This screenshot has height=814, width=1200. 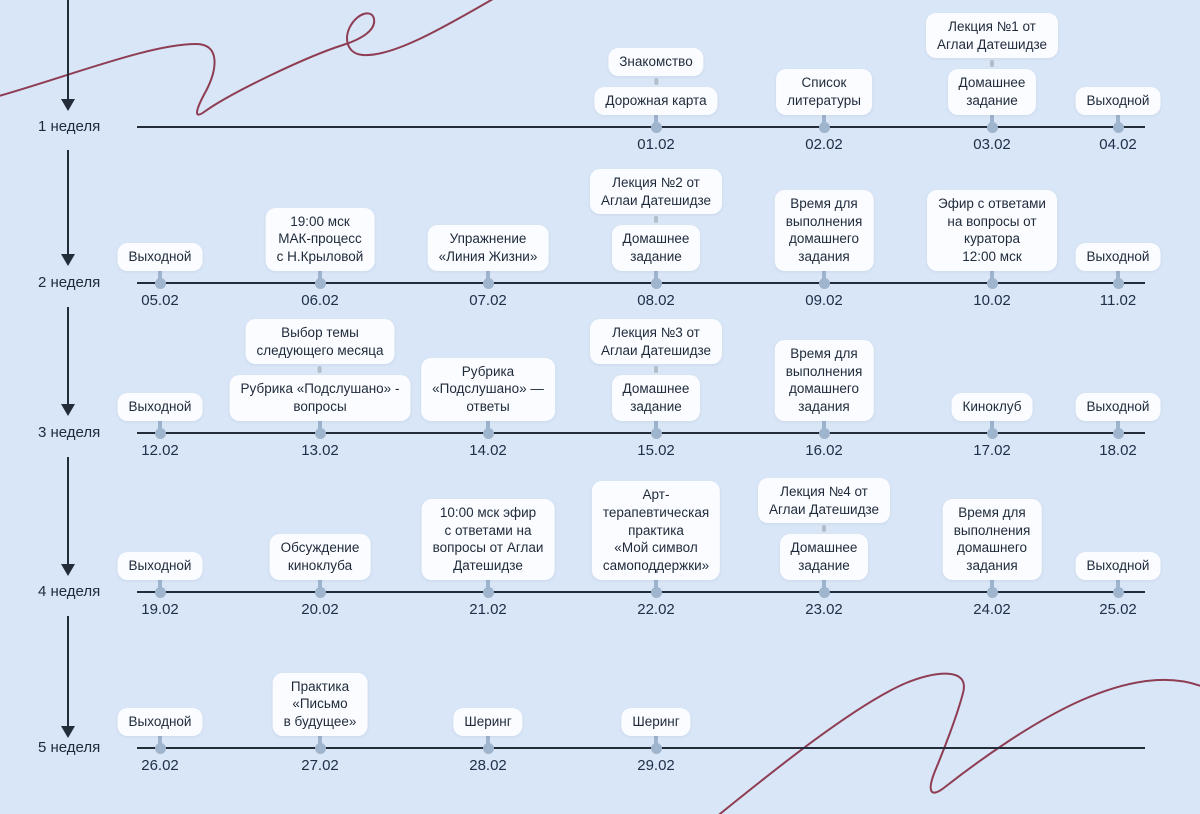 I want to click on scribble-top-left, so click(x=247, y=58).